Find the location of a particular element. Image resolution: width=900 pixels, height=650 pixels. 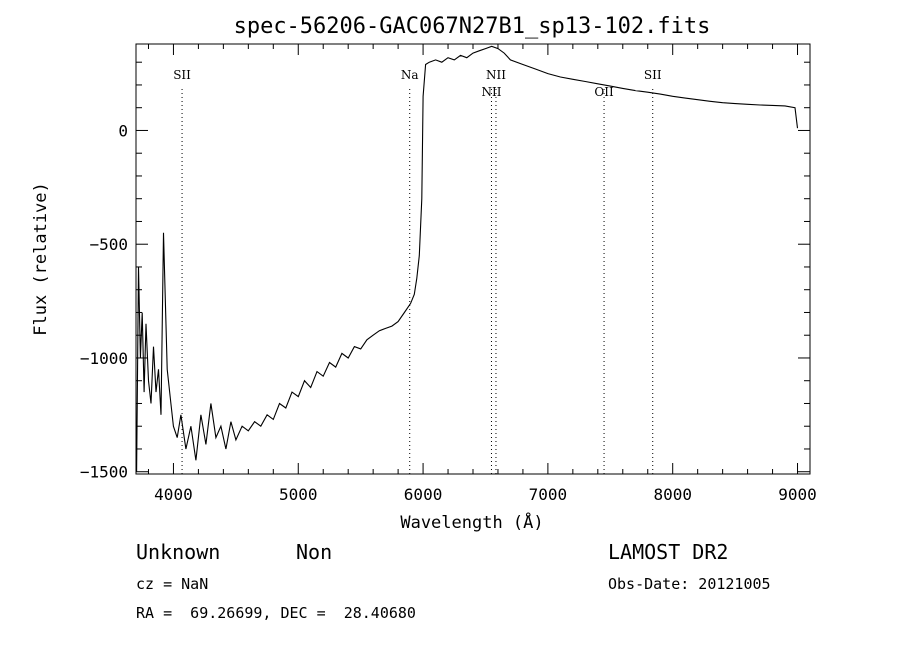

redshift-label: cz = NaN is located at coordinates (172, 584).